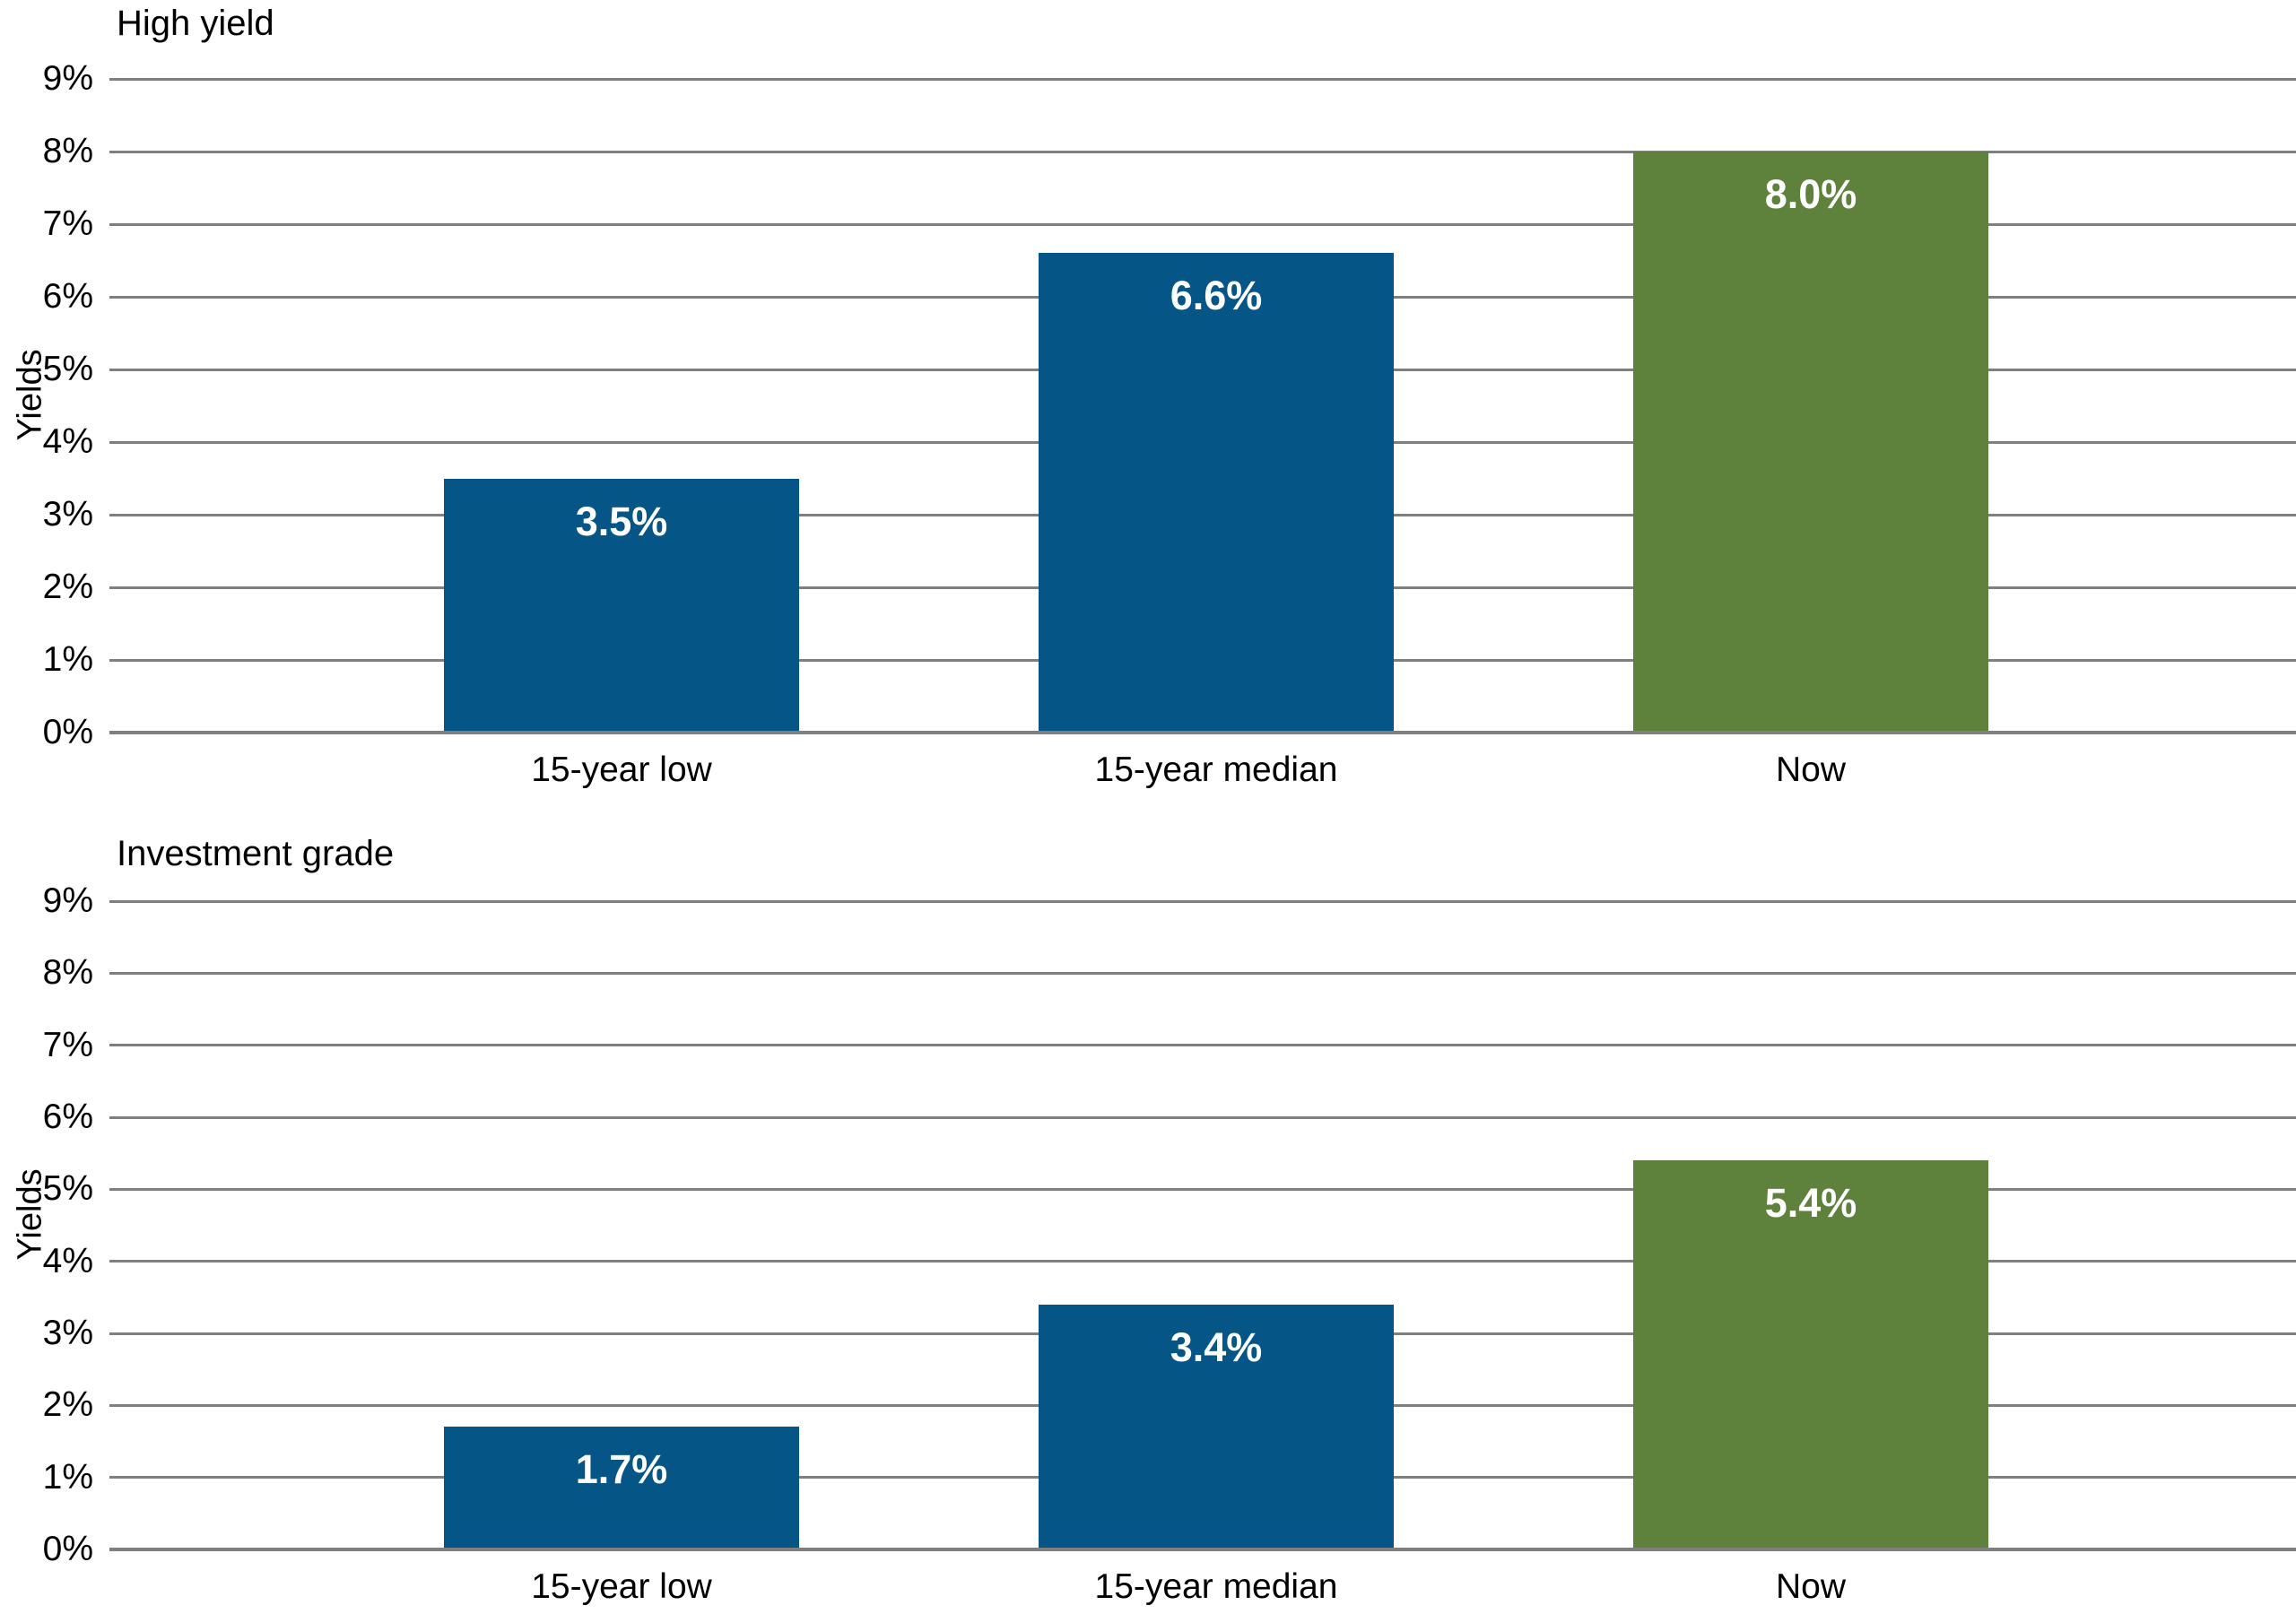  What do you see at coordinates (621, 605) in the screenshot?
I see `bar-15-year-low: 3.5%` at bounding box center [621, 605].